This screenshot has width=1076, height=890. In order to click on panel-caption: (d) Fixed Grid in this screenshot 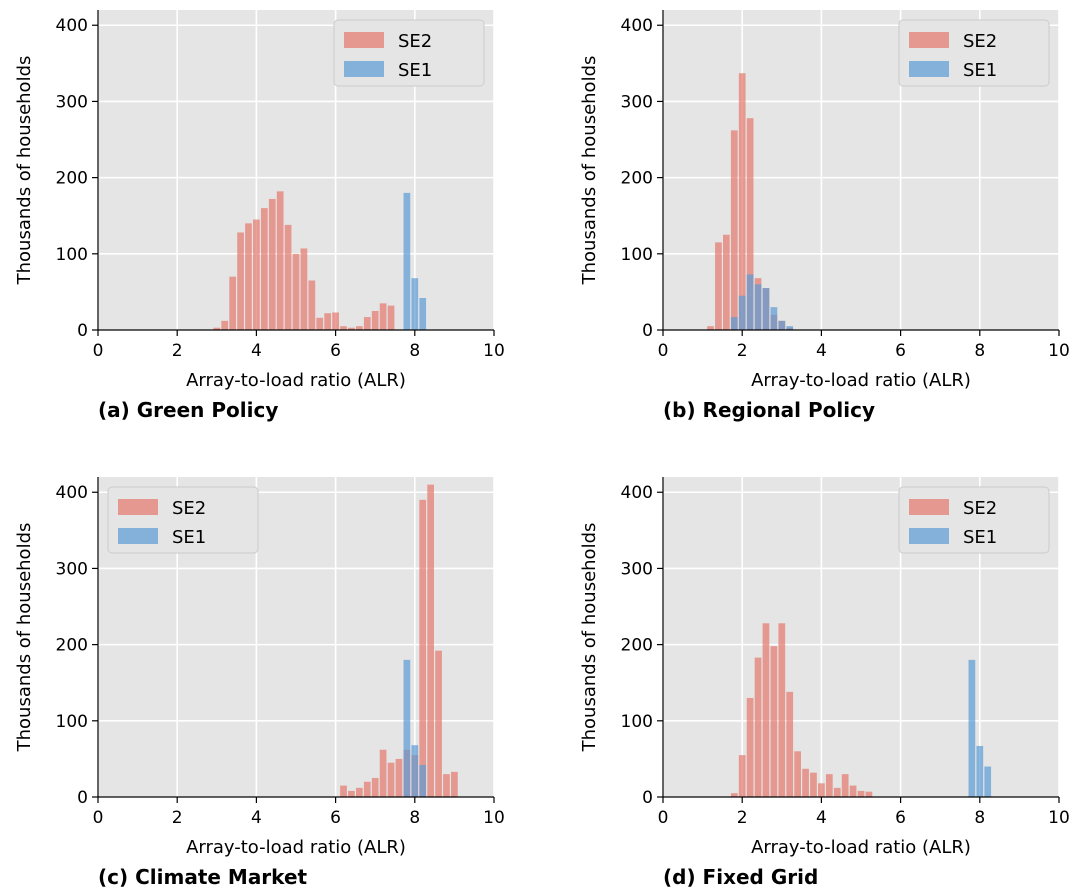, I will do `click(740, 877)`.